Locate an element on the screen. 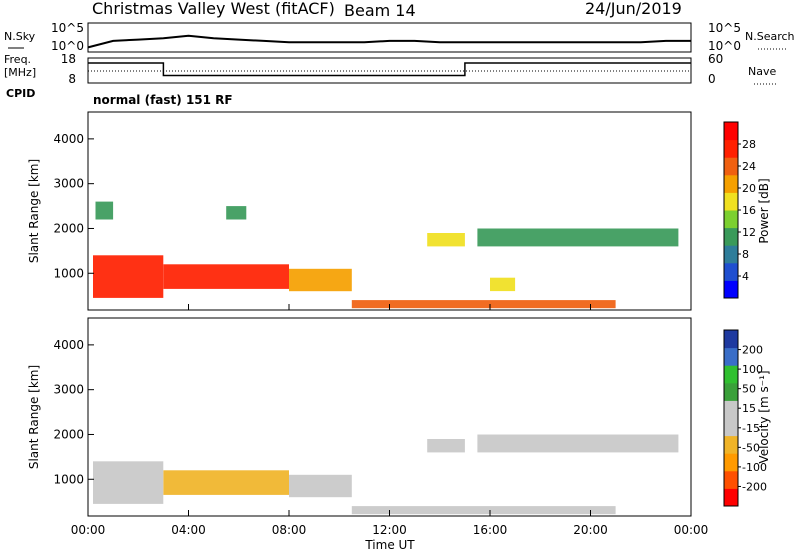 The image size is (800, 554). colorbar-tick-label: -15 is located at coordinates (751, 428).